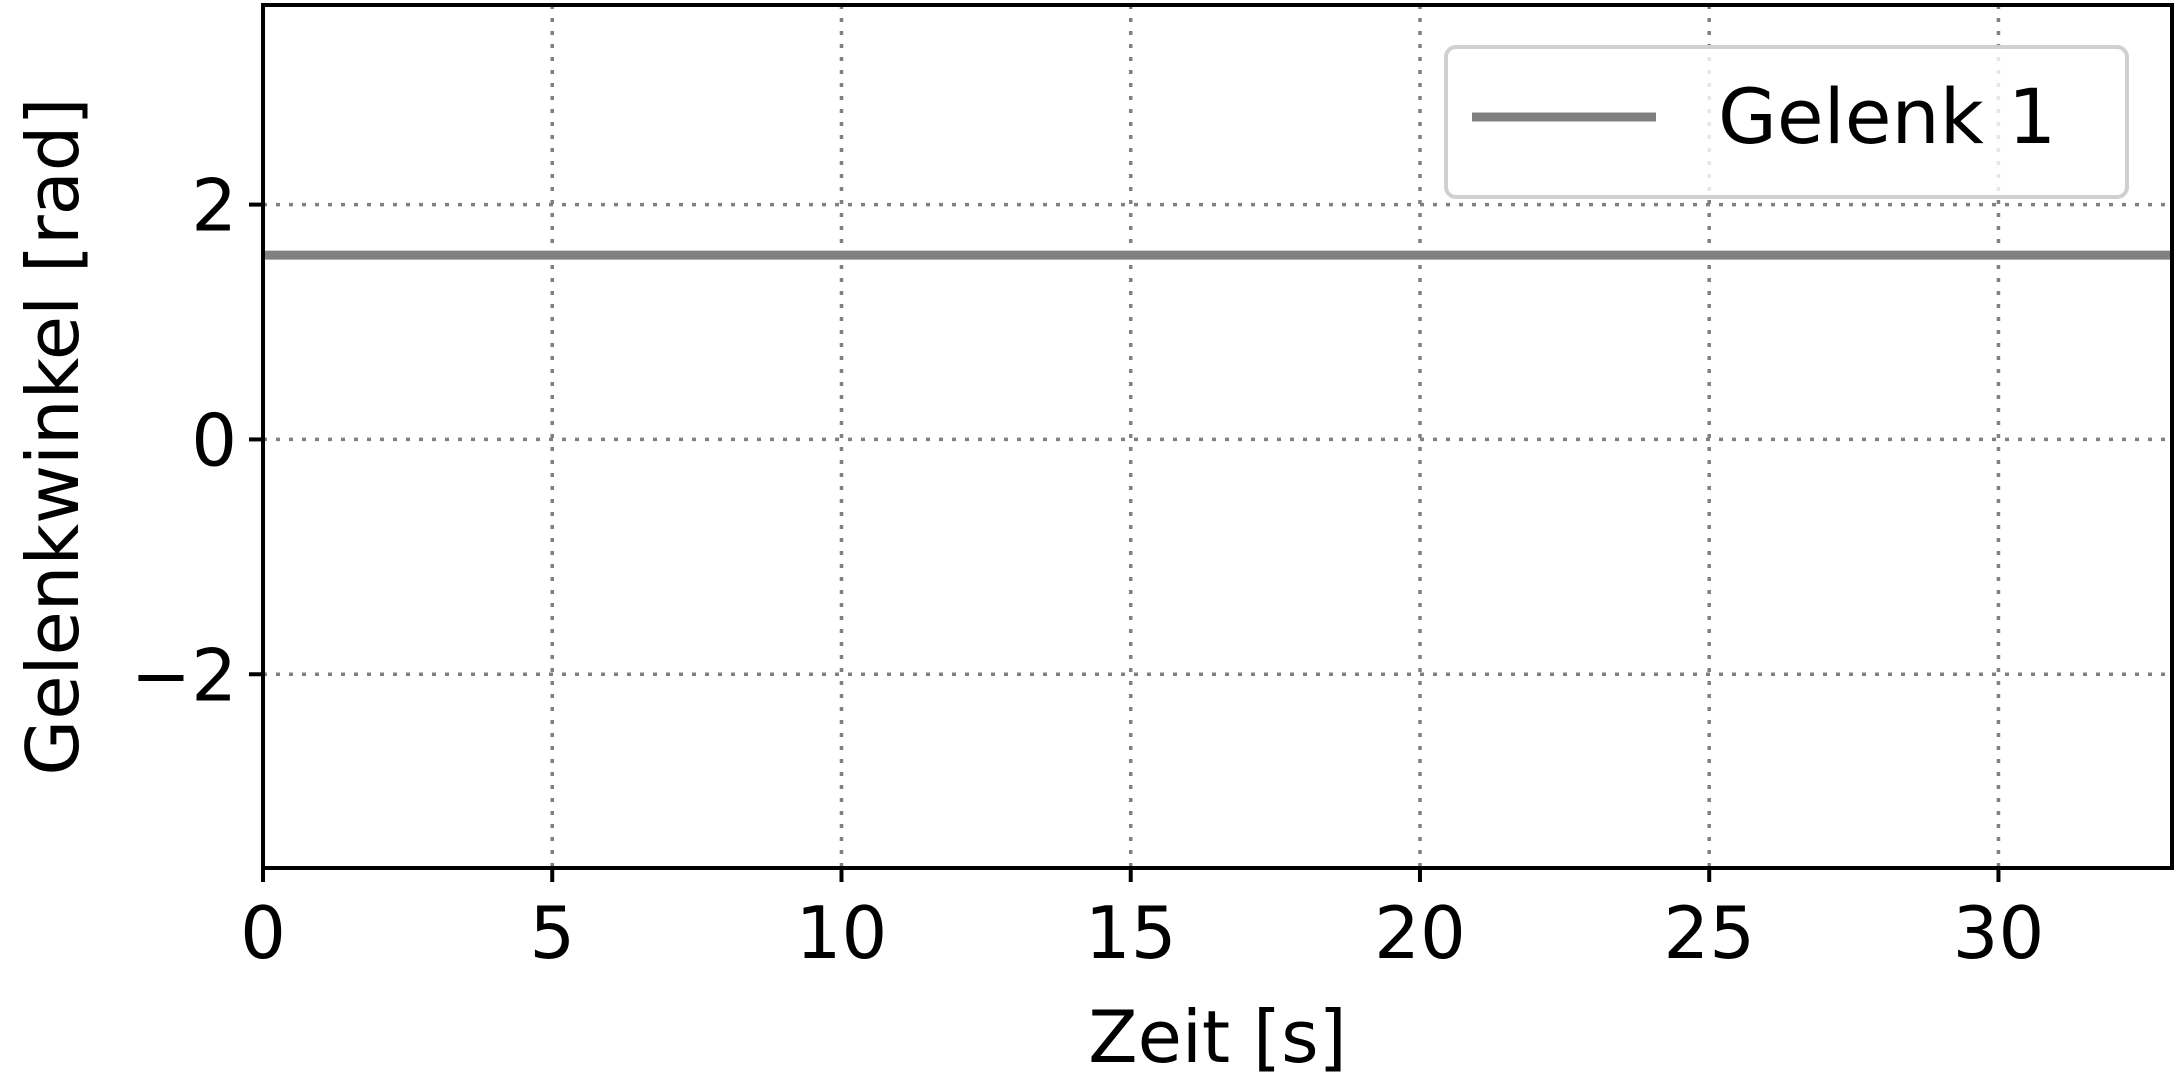 The image size is (2176, 1089). I want to click on y-tick-label: 0, so click(214, 440).